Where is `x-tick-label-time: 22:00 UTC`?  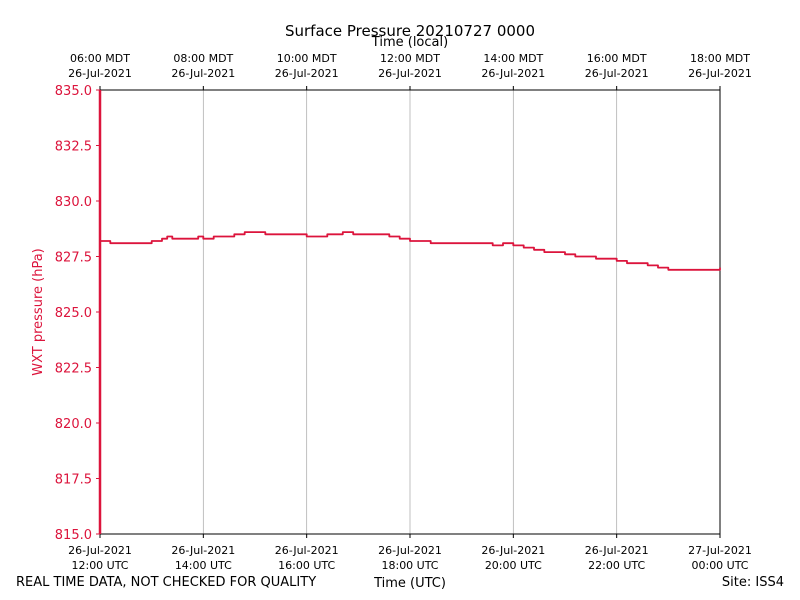 x-tick-label-time: 22:00 UTC is located at coordinates (616, 565).